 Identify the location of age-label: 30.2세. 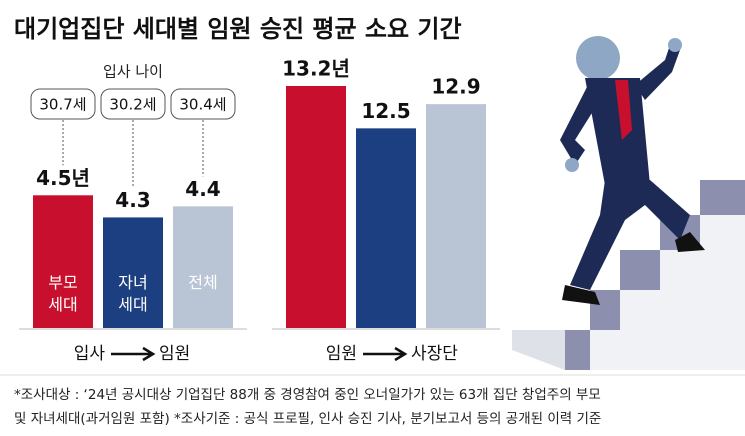
(132, 105).